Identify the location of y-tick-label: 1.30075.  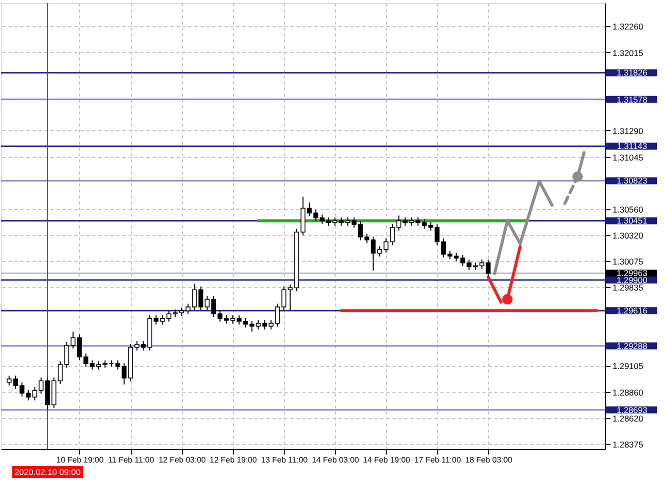
(628, 261).